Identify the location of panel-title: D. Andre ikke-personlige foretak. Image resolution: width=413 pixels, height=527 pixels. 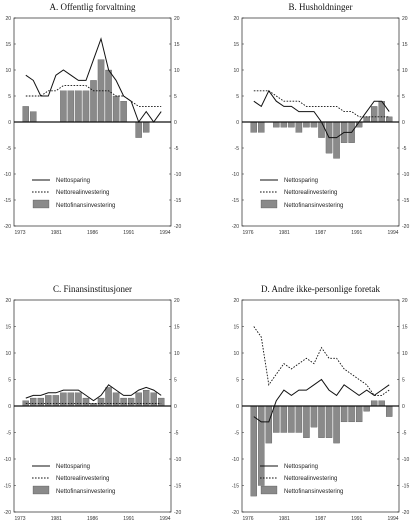
(320, 289).